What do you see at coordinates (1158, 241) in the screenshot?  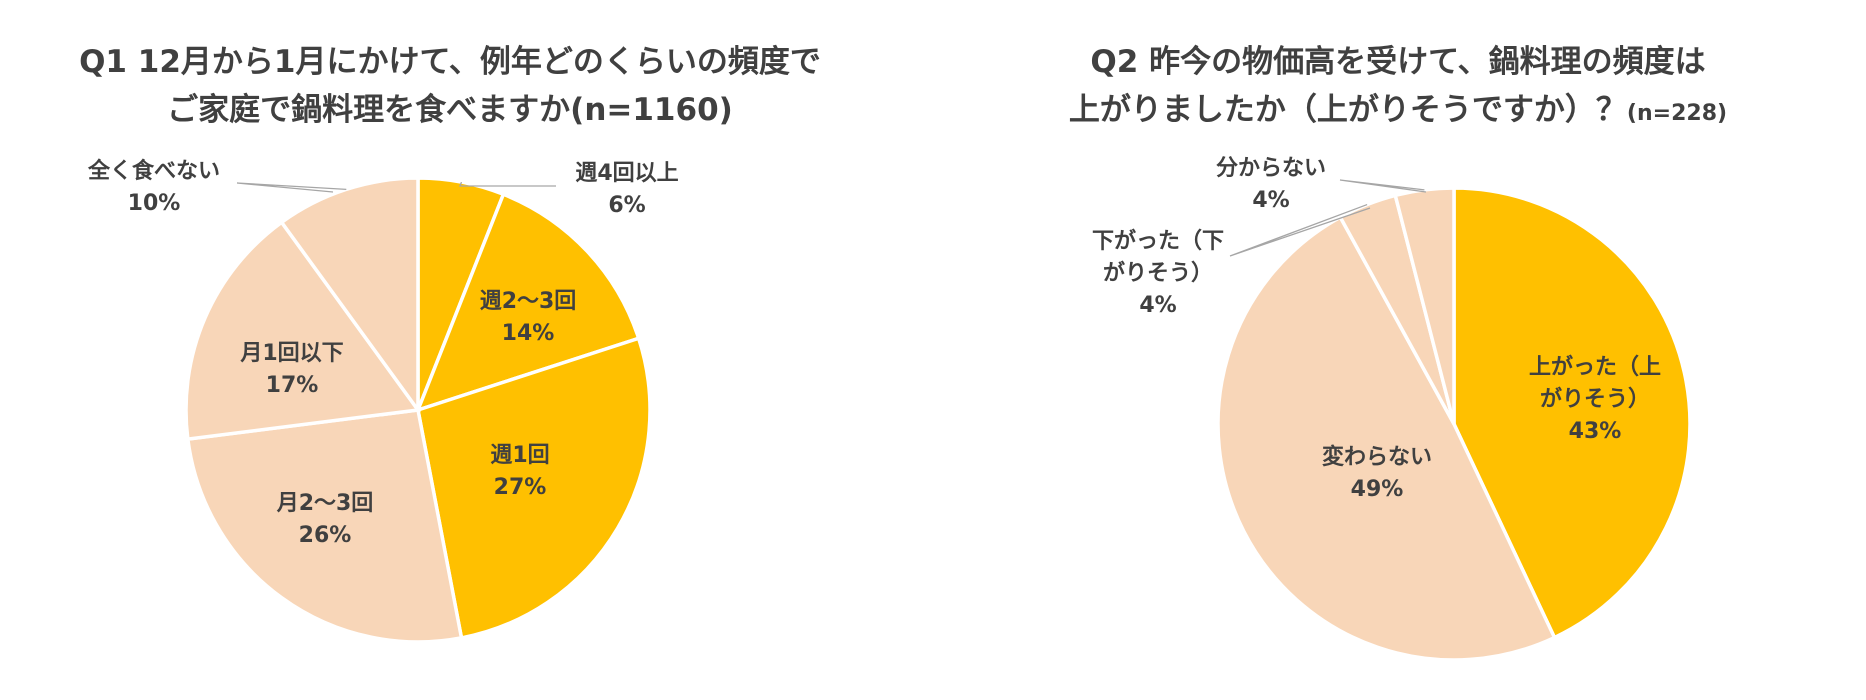 I see `chart2-slice-category-2: 下がった（下` at bounding box center [1158, 241].